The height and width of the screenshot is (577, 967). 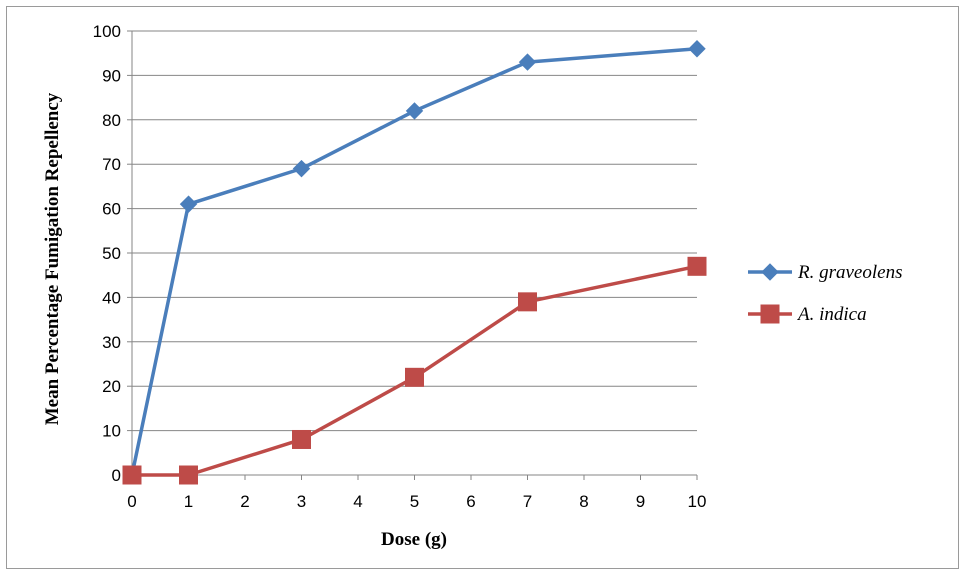 What do you see at coordinates (111, 431) in the screenshot?
I see `y-tick-label: 10` at bounding box center [111, 431].